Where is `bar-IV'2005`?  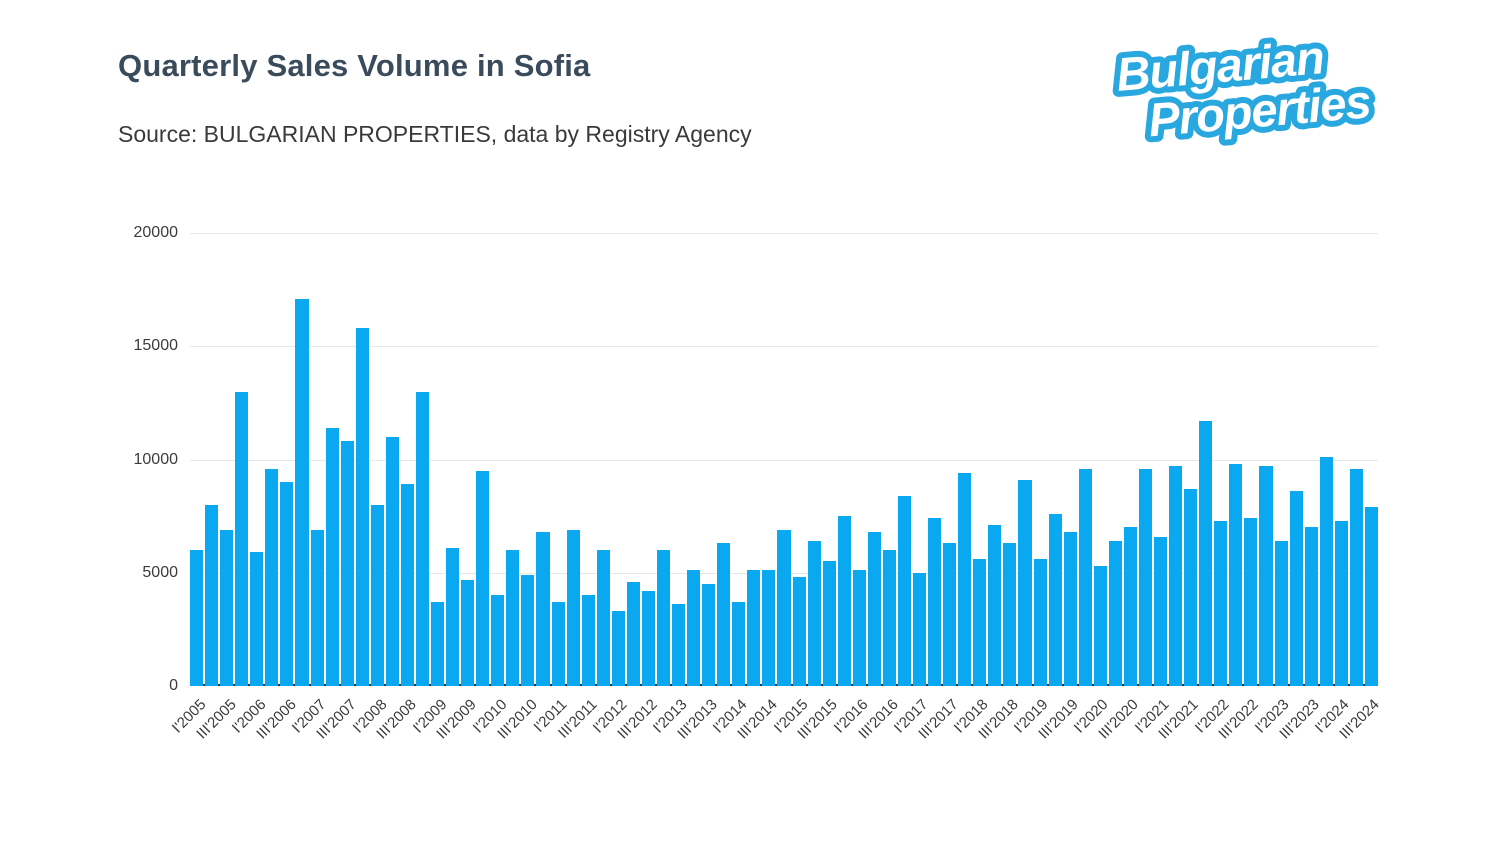
bar-IV'2005 is located at coordinates (242, 539).